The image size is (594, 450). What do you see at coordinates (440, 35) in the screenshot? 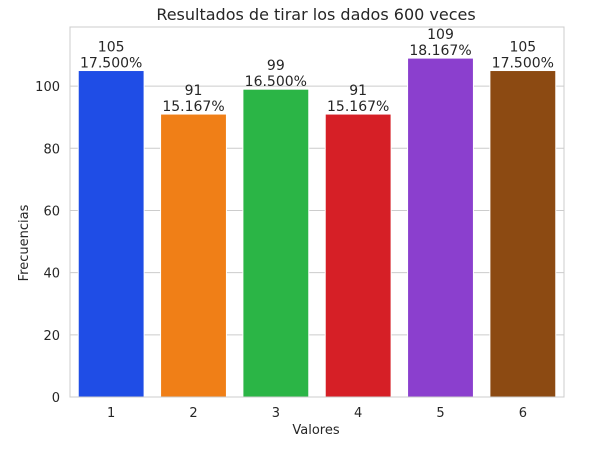
I see `data-label-count: 109` at bounding box center [440, 35].